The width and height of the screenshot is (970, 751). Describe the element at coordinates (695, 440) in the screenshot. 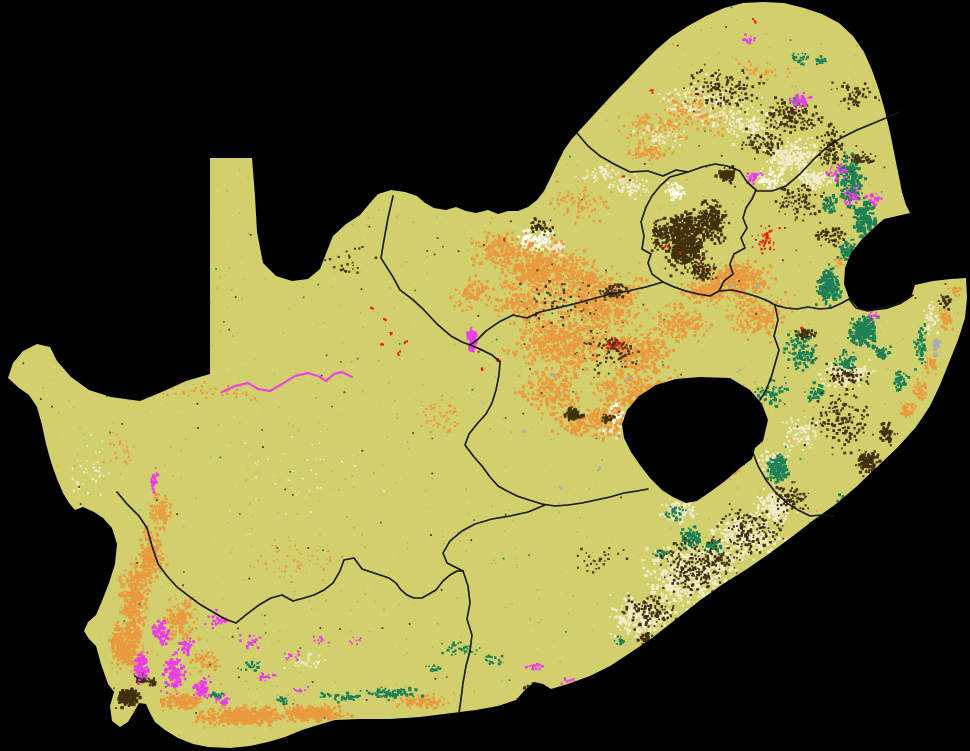

I see `lesotho-no-data-hole` at that location.